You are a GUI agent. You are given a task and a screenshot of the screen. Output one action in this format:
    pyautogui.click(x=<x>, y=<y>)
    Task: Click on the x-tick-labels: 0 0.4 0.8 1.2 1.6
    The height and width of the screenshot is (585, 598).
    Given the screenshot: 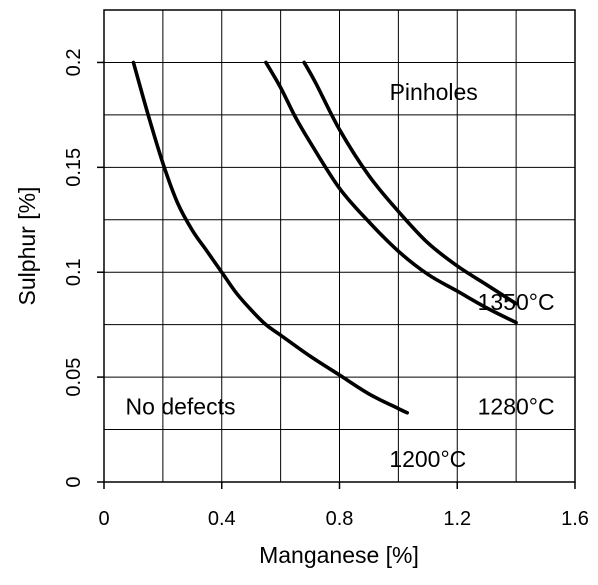 What is the action you would take?
    pyautogui.click(x=343, y=519)
    